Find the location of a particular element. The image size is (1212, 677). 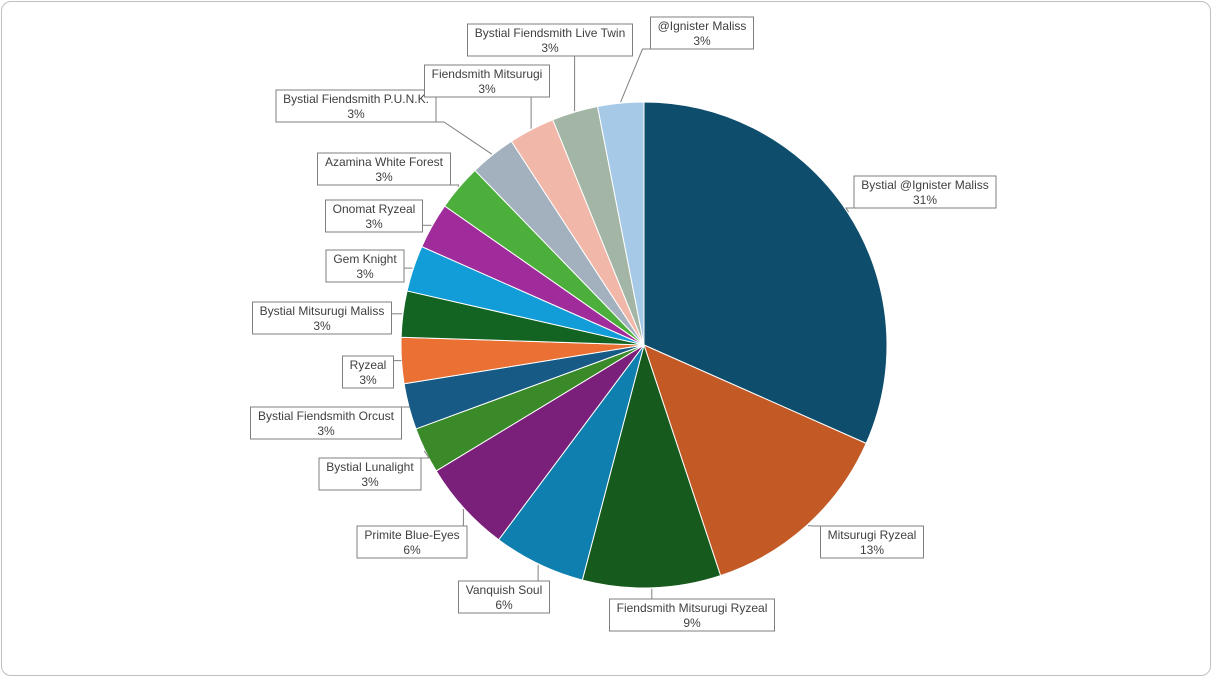

data-label-category: Onomat Ryzeal is located at coordinates (374, 209).